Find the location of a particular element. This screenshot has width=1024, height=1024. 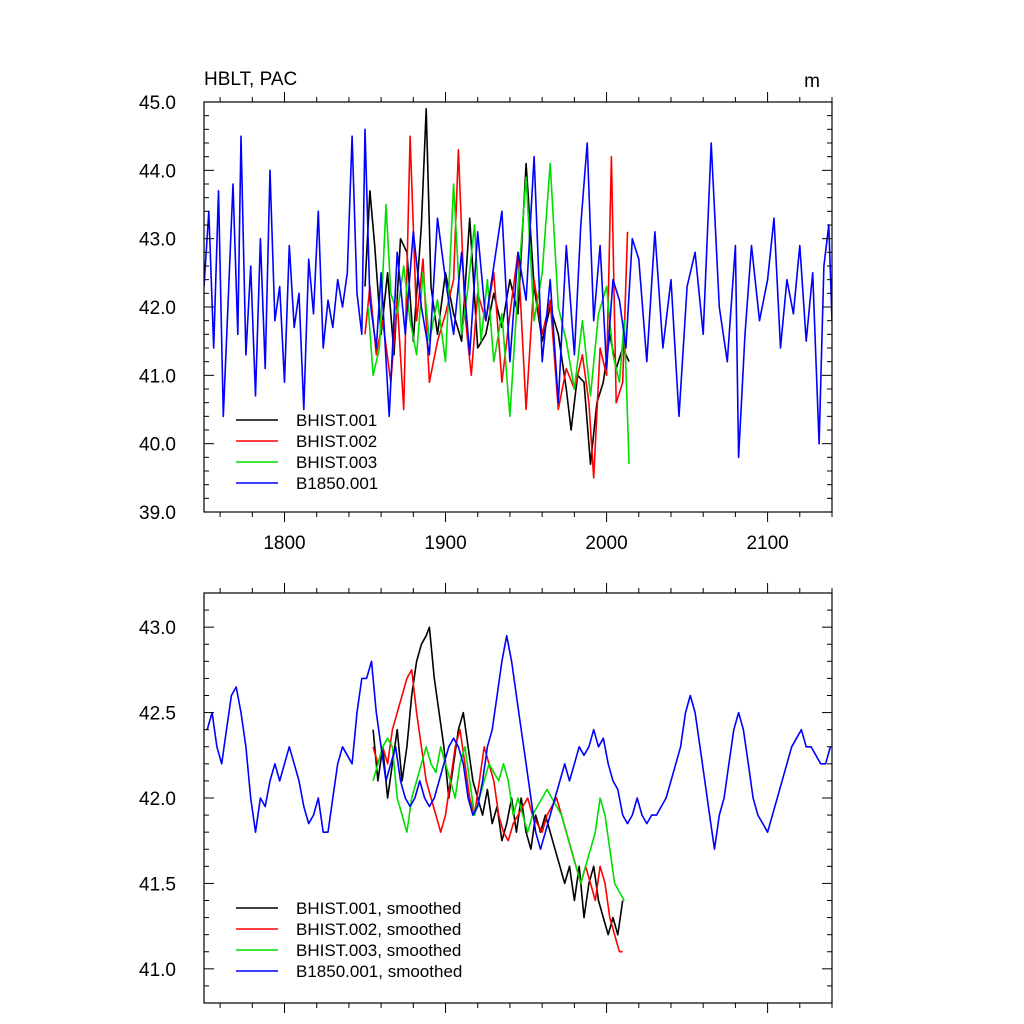

y-tick-label: 39.0 is located at coordinates (157, 513).